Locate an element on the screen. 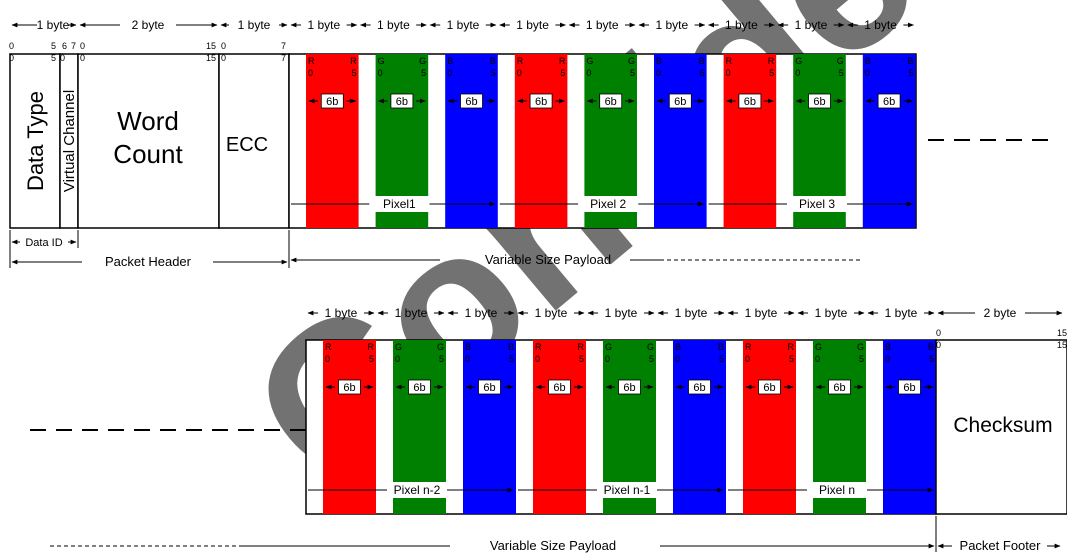 Image resolution: width=1067 pixels, height=557 pixels. pixel-label: Pixel1 is located at coordinates (399, 204).